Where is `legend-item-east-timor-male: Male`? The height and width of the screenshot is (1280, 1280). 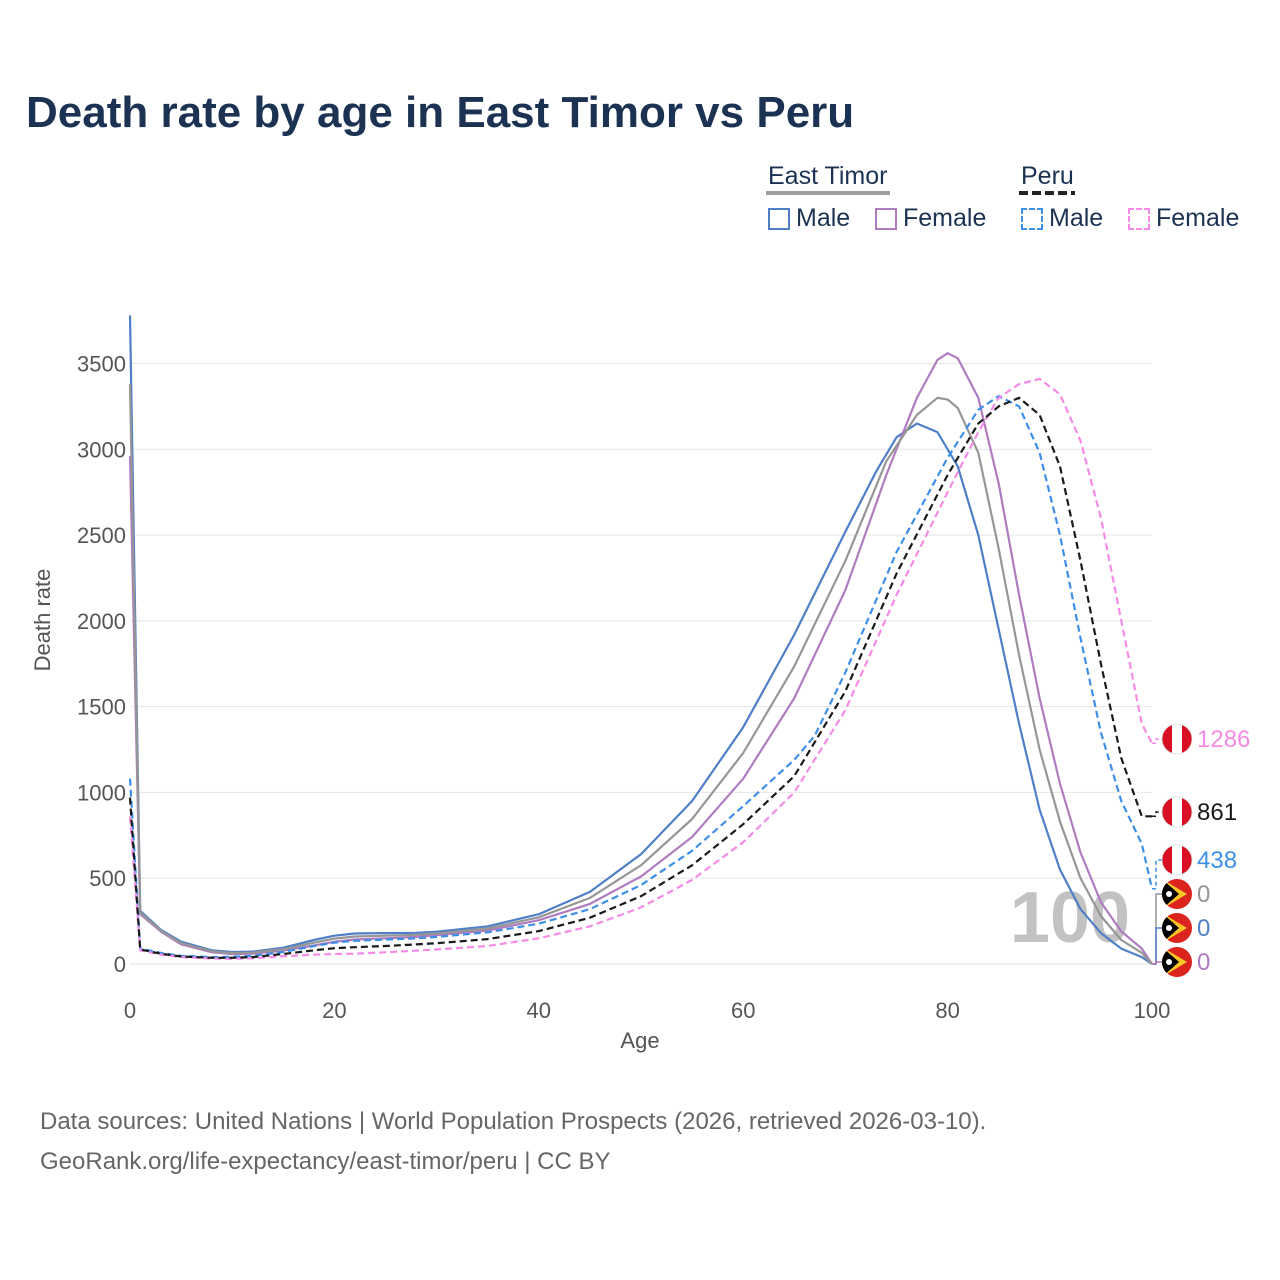 legend-item-east-timor-male: Male is located at coordinates (809, 218).